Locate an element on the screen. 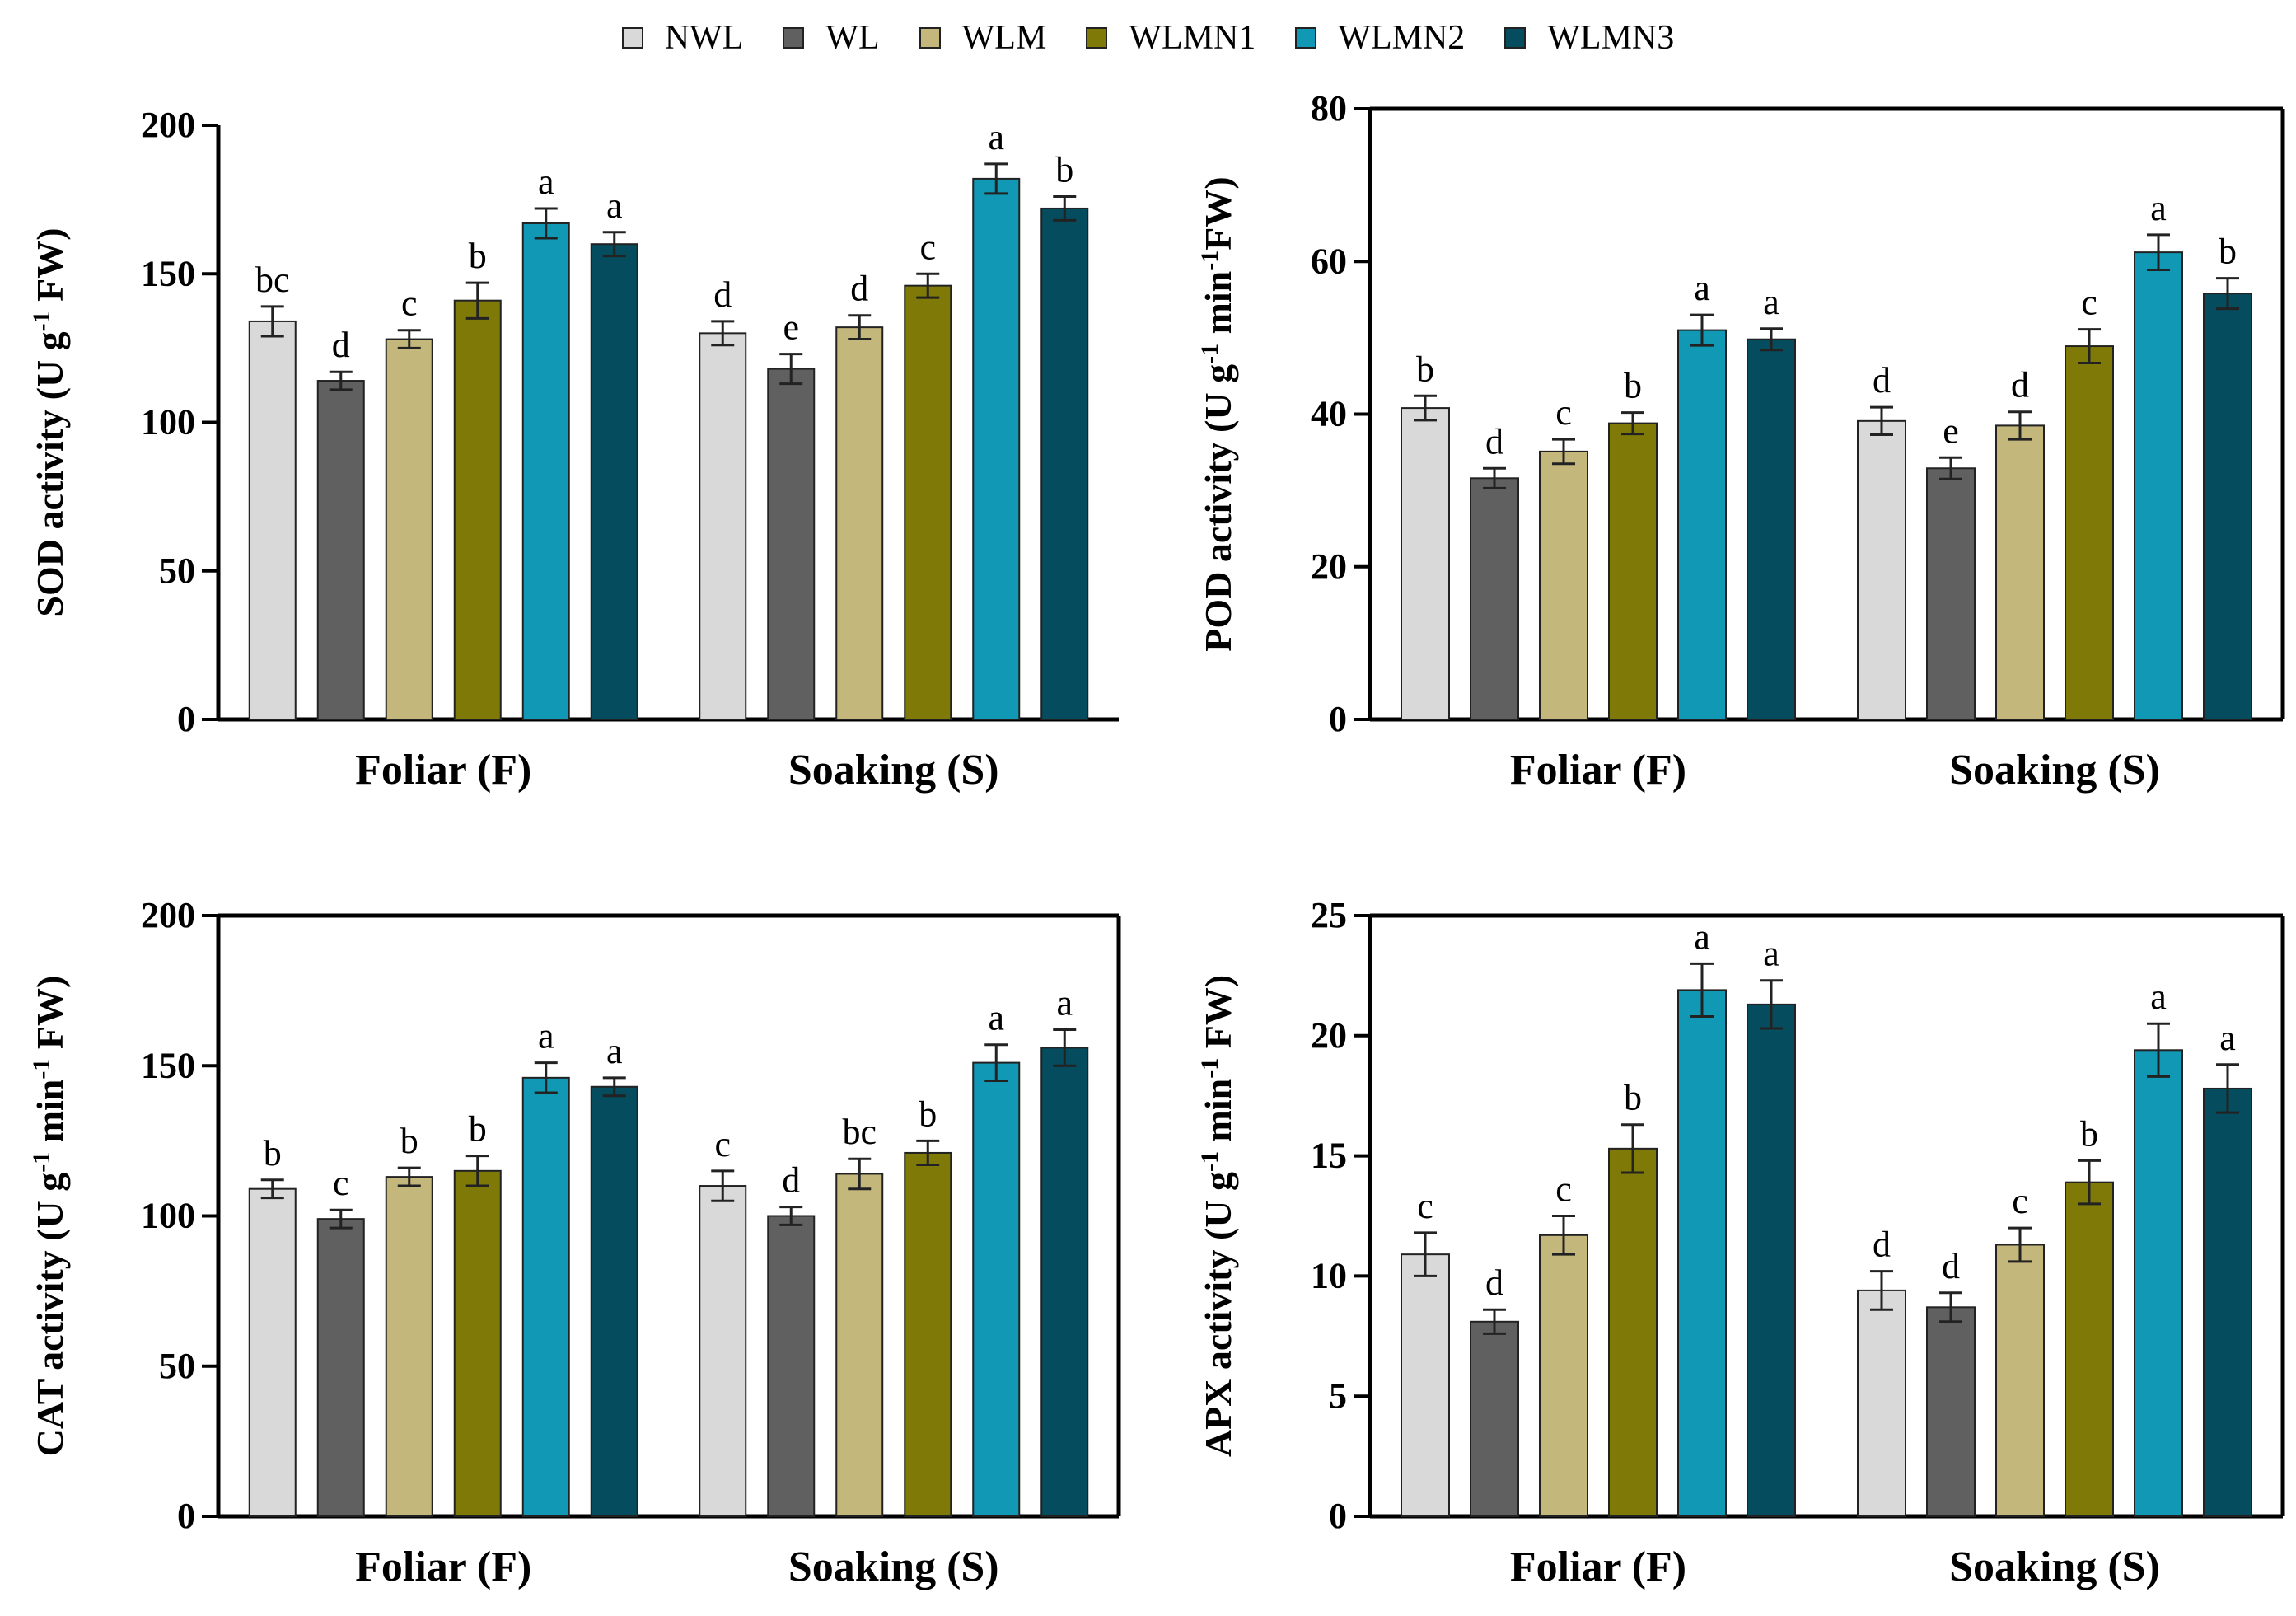  legend-label-nwl: NWL is located at coordinates (704, 38).